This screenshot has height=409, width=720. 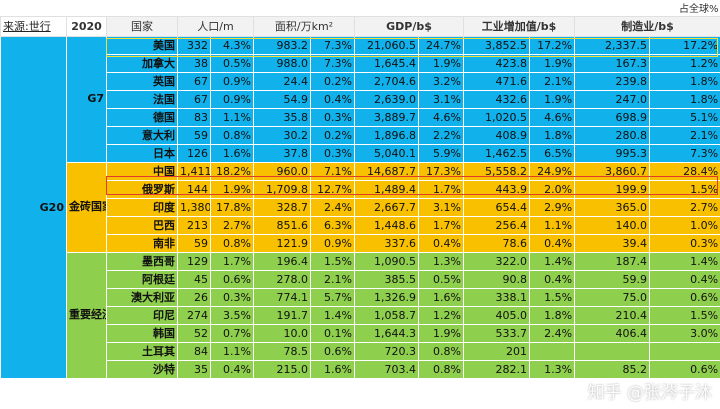 What do you see at coordinates (612, 135) in the screenshot?
I see `manufacturing-cell: 280.8` at bounding box center [612, 135].